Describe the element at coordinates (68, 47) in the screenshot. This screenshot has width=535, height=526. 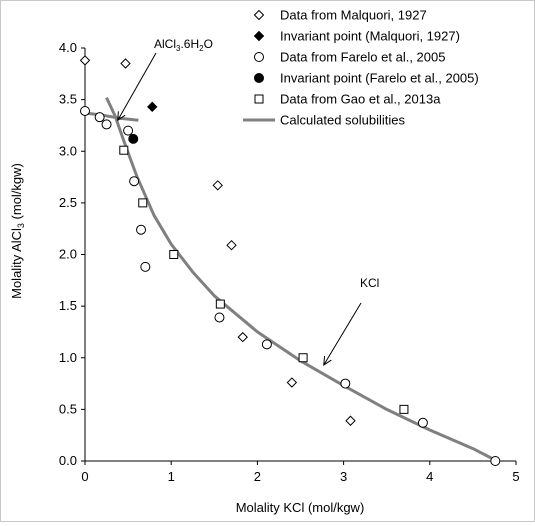
I see `y-tick-label: 4.0` at that location.